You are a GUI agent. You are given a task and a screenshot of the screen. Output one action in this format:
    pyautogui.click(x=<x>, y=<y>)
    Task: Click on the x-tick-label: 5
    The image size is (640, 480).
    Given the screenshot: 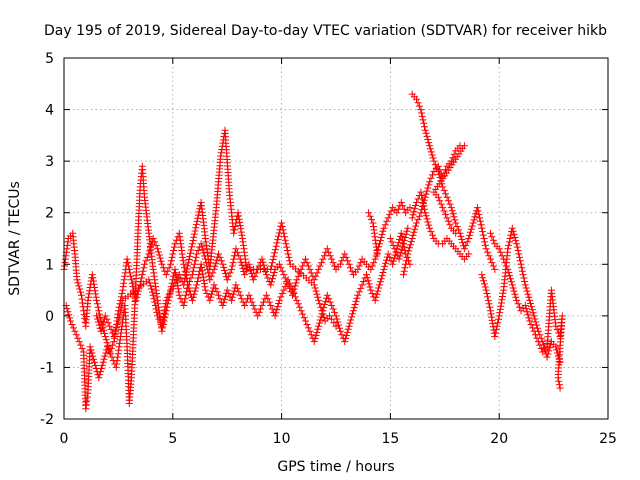 What is the action you would take?
    pyautogui.click(x=172, y=439)
    